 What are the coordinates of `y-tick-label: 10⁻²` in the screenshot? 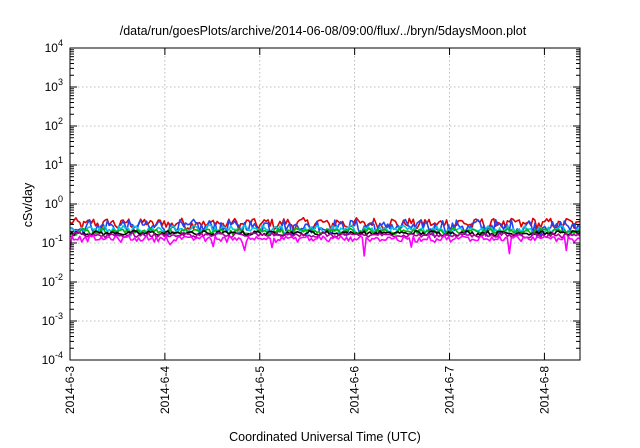 It's located at (52, 280).